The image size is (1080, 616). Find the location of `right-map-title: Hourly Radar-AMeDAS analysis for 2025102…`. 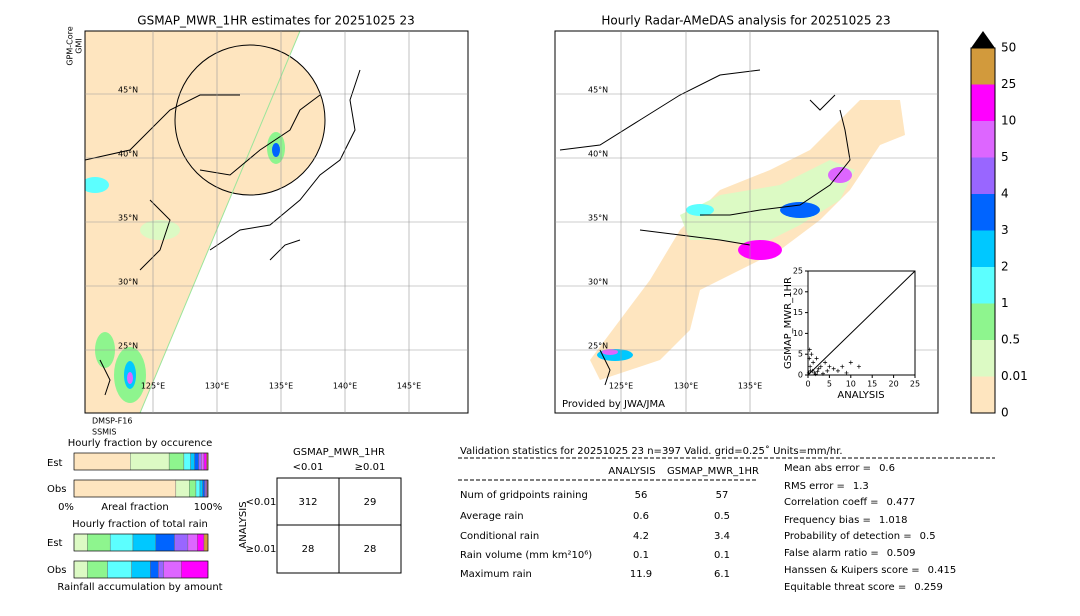

right-map-title: Hourly Radar-AMeDAS analysis for 2025102… is located at coordinates (745, 21).